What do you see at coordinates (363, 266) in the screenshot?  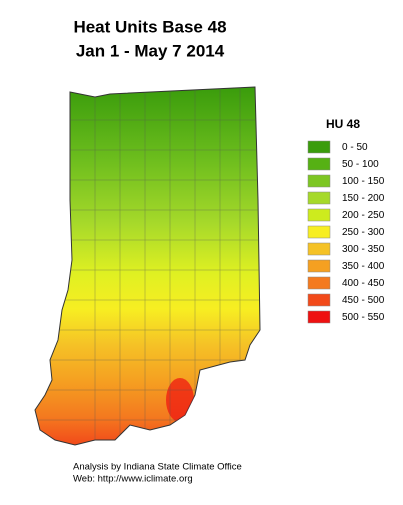 I see `legend-label: 350 - 400` at bounding box center [363, 266].